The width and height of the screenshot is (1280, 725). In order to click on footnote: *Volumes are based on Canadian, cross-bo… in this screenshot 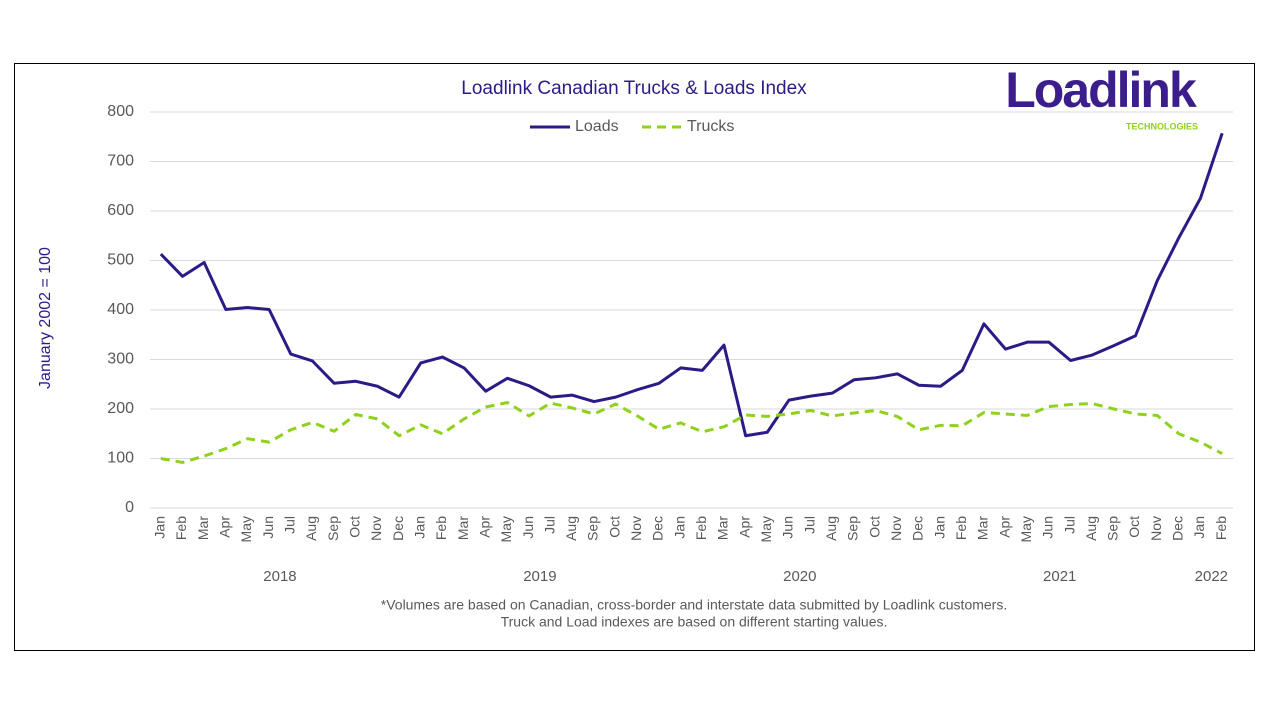, I will do `click(694, 605)`.